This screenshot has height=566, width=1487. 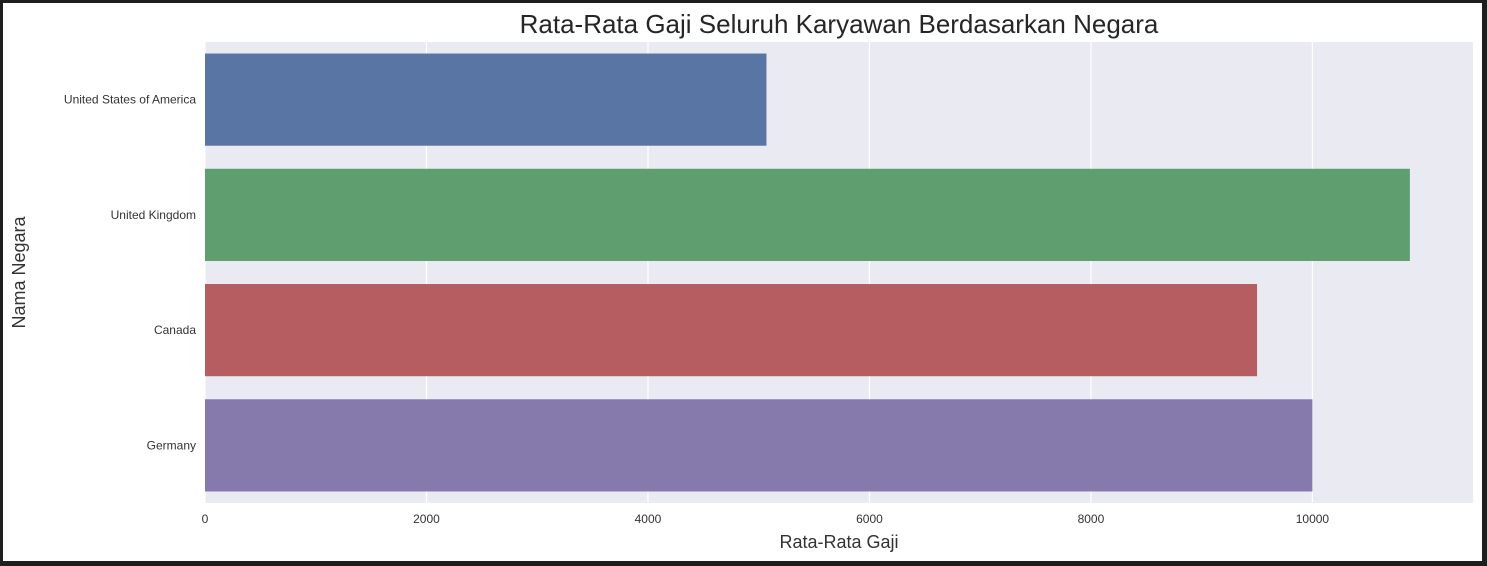 I want to click on x-tick-labels: 0 2000 4000 6000 8000 10000, so click(x=766, y=519).